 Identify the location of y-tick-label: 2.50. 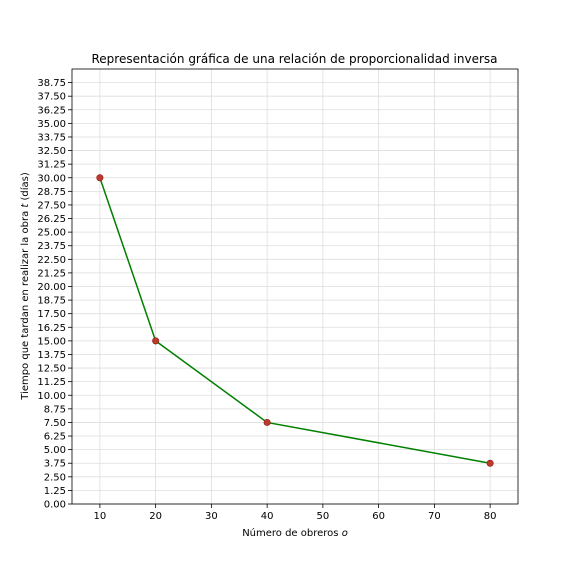
(55, 477).